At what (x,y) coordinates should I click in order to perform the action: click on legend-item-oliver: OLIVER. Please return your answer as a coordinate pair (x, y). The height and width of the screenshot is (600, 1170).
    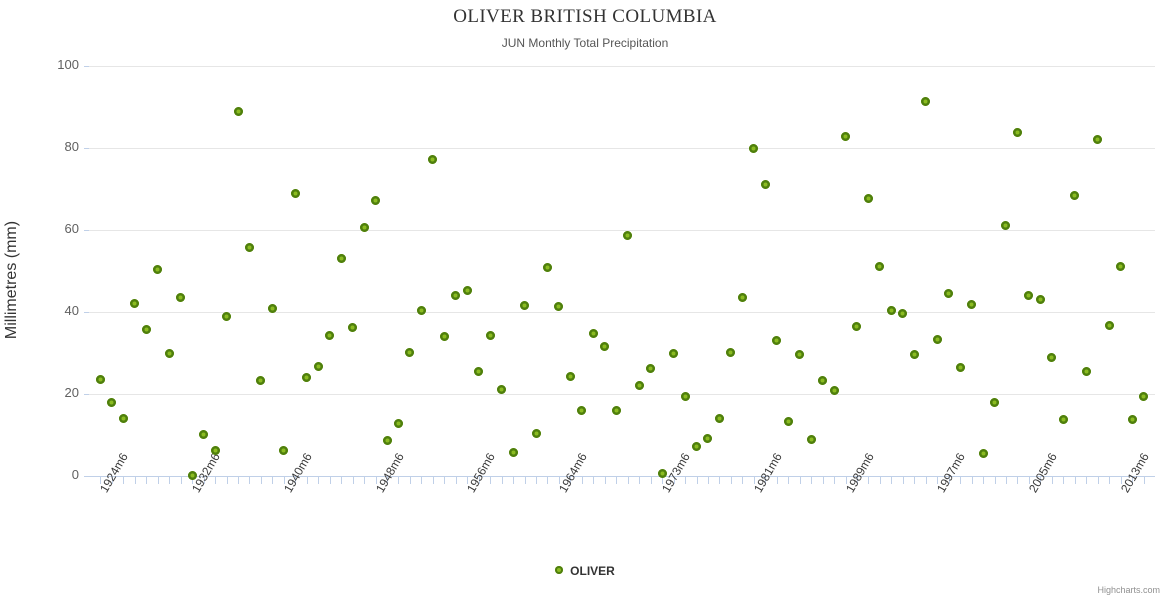
    Looking at the image, I should click on (585, 570).